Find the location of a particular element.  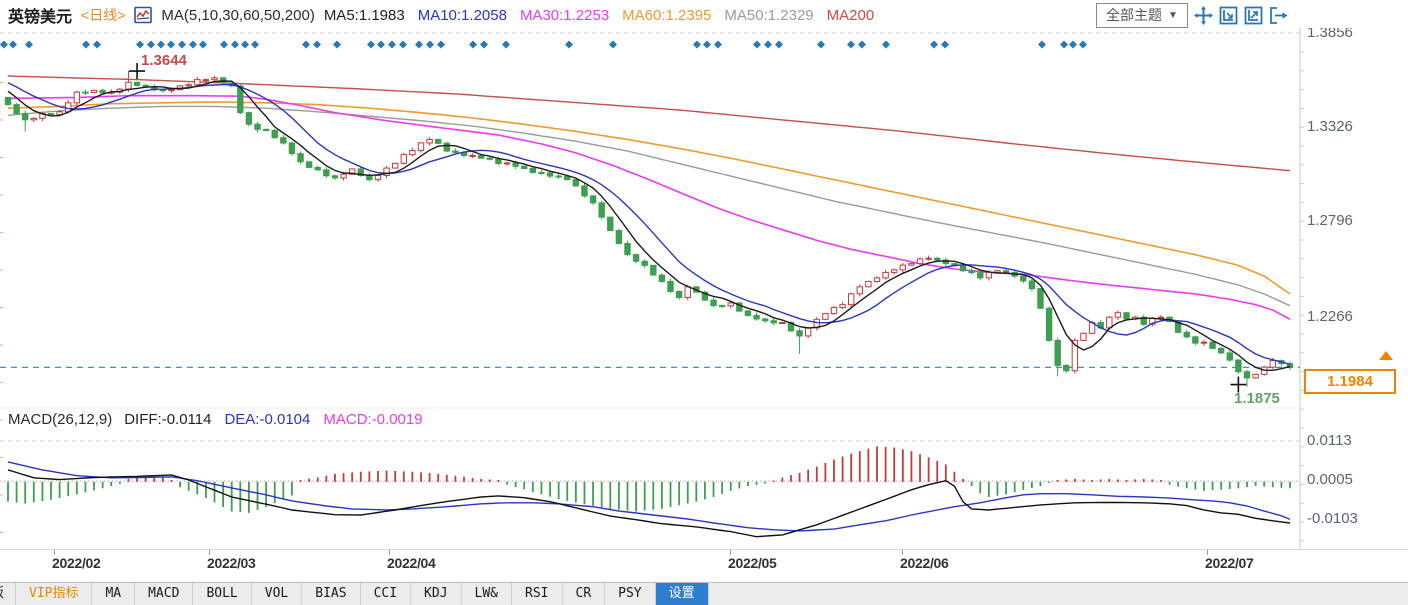

date-label: 2022/06 is located at coordinates (924, 563).